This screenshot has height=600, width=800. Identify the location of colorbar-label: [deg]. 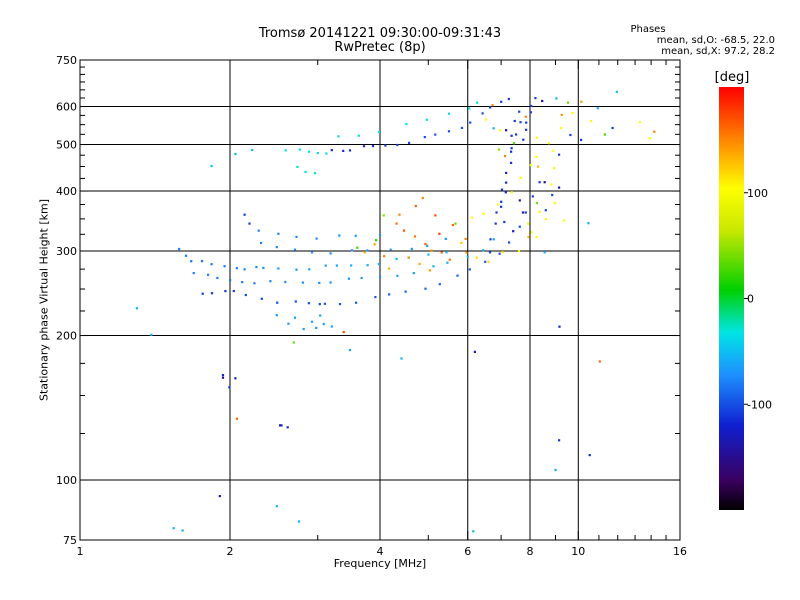
(732, 77).